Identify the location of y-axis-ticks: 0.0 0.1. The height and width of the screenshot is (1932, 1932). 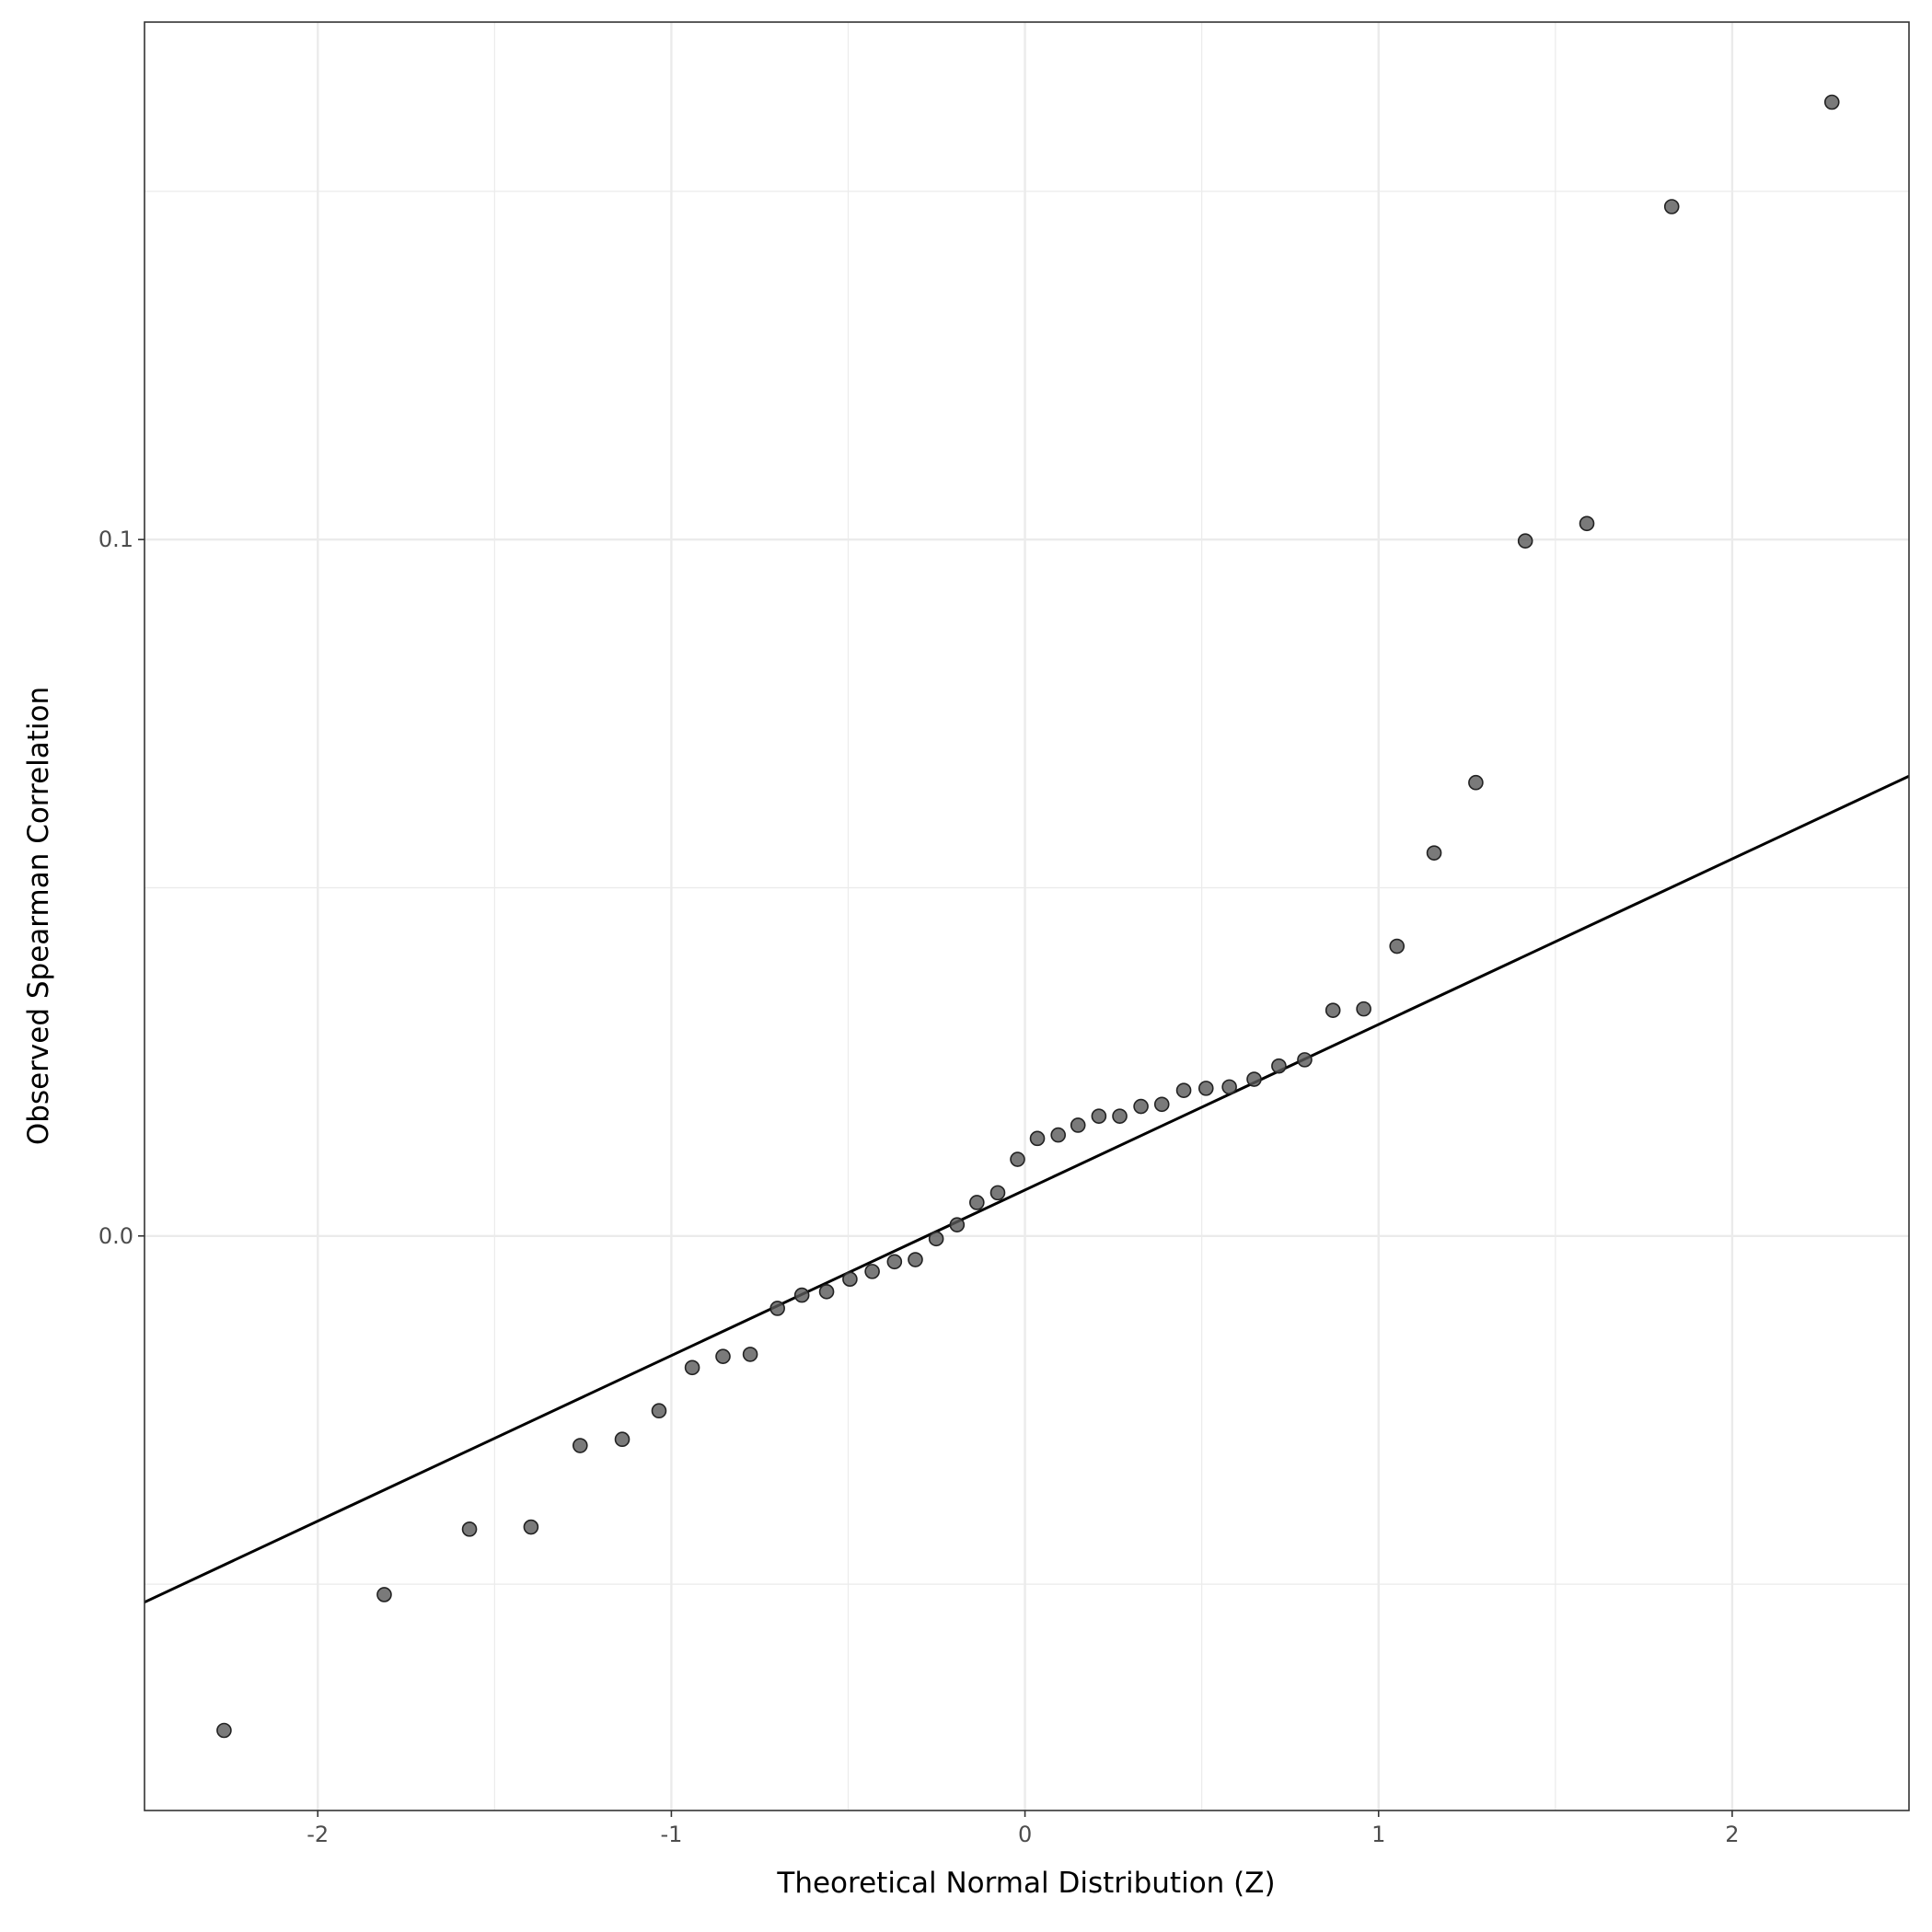
(122, 888).